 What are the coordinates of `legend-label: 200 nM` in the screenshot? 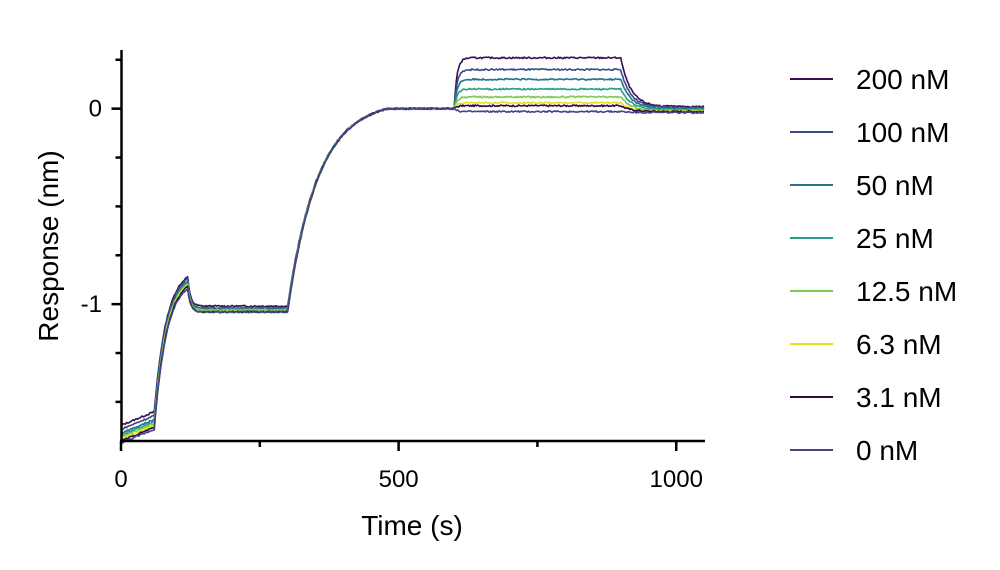 It's located at (902, 79).